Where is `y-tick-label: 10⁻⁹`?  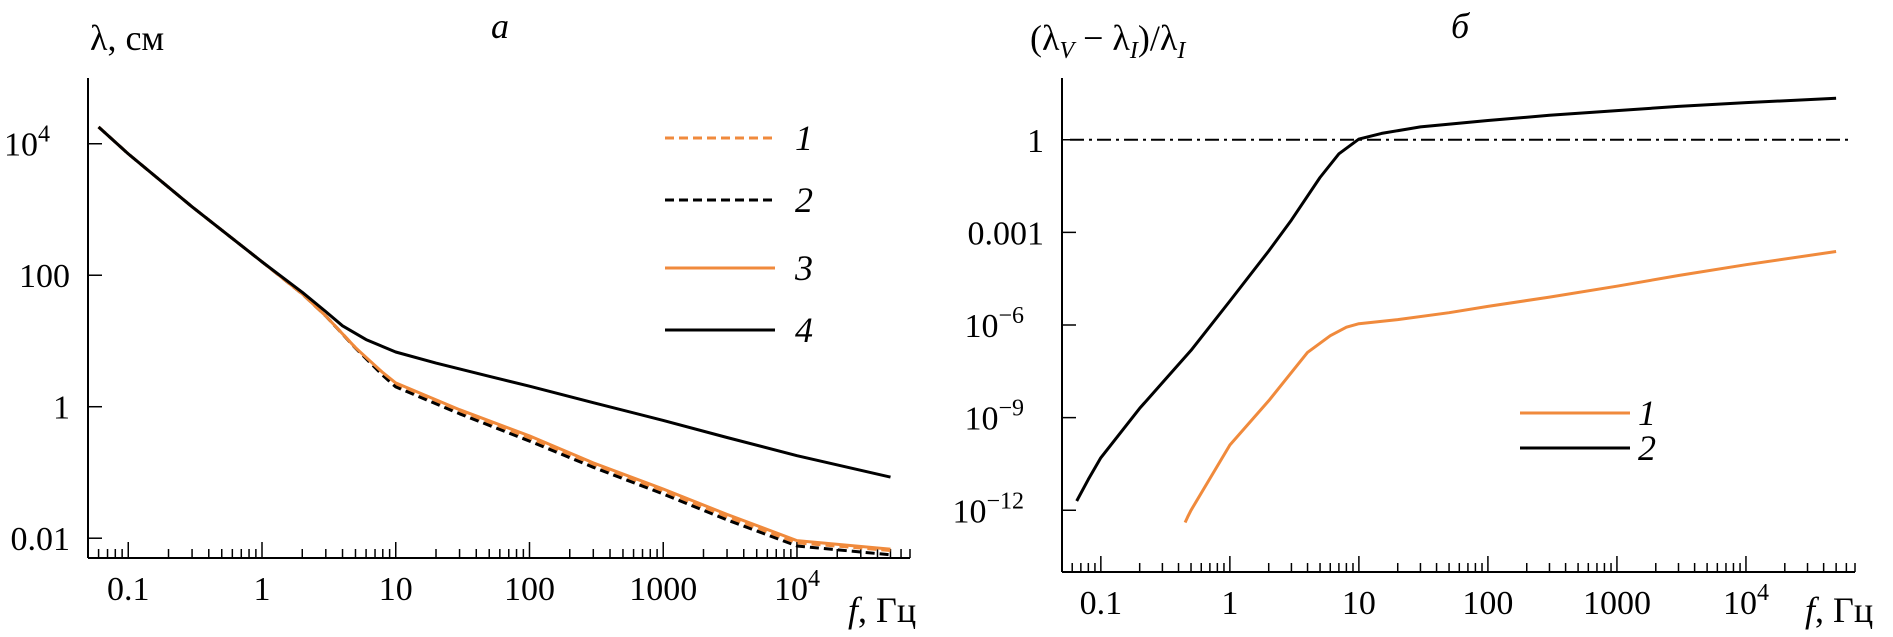 y-tick-label: 10⁻⁹ is located at coordinates (994, 417).